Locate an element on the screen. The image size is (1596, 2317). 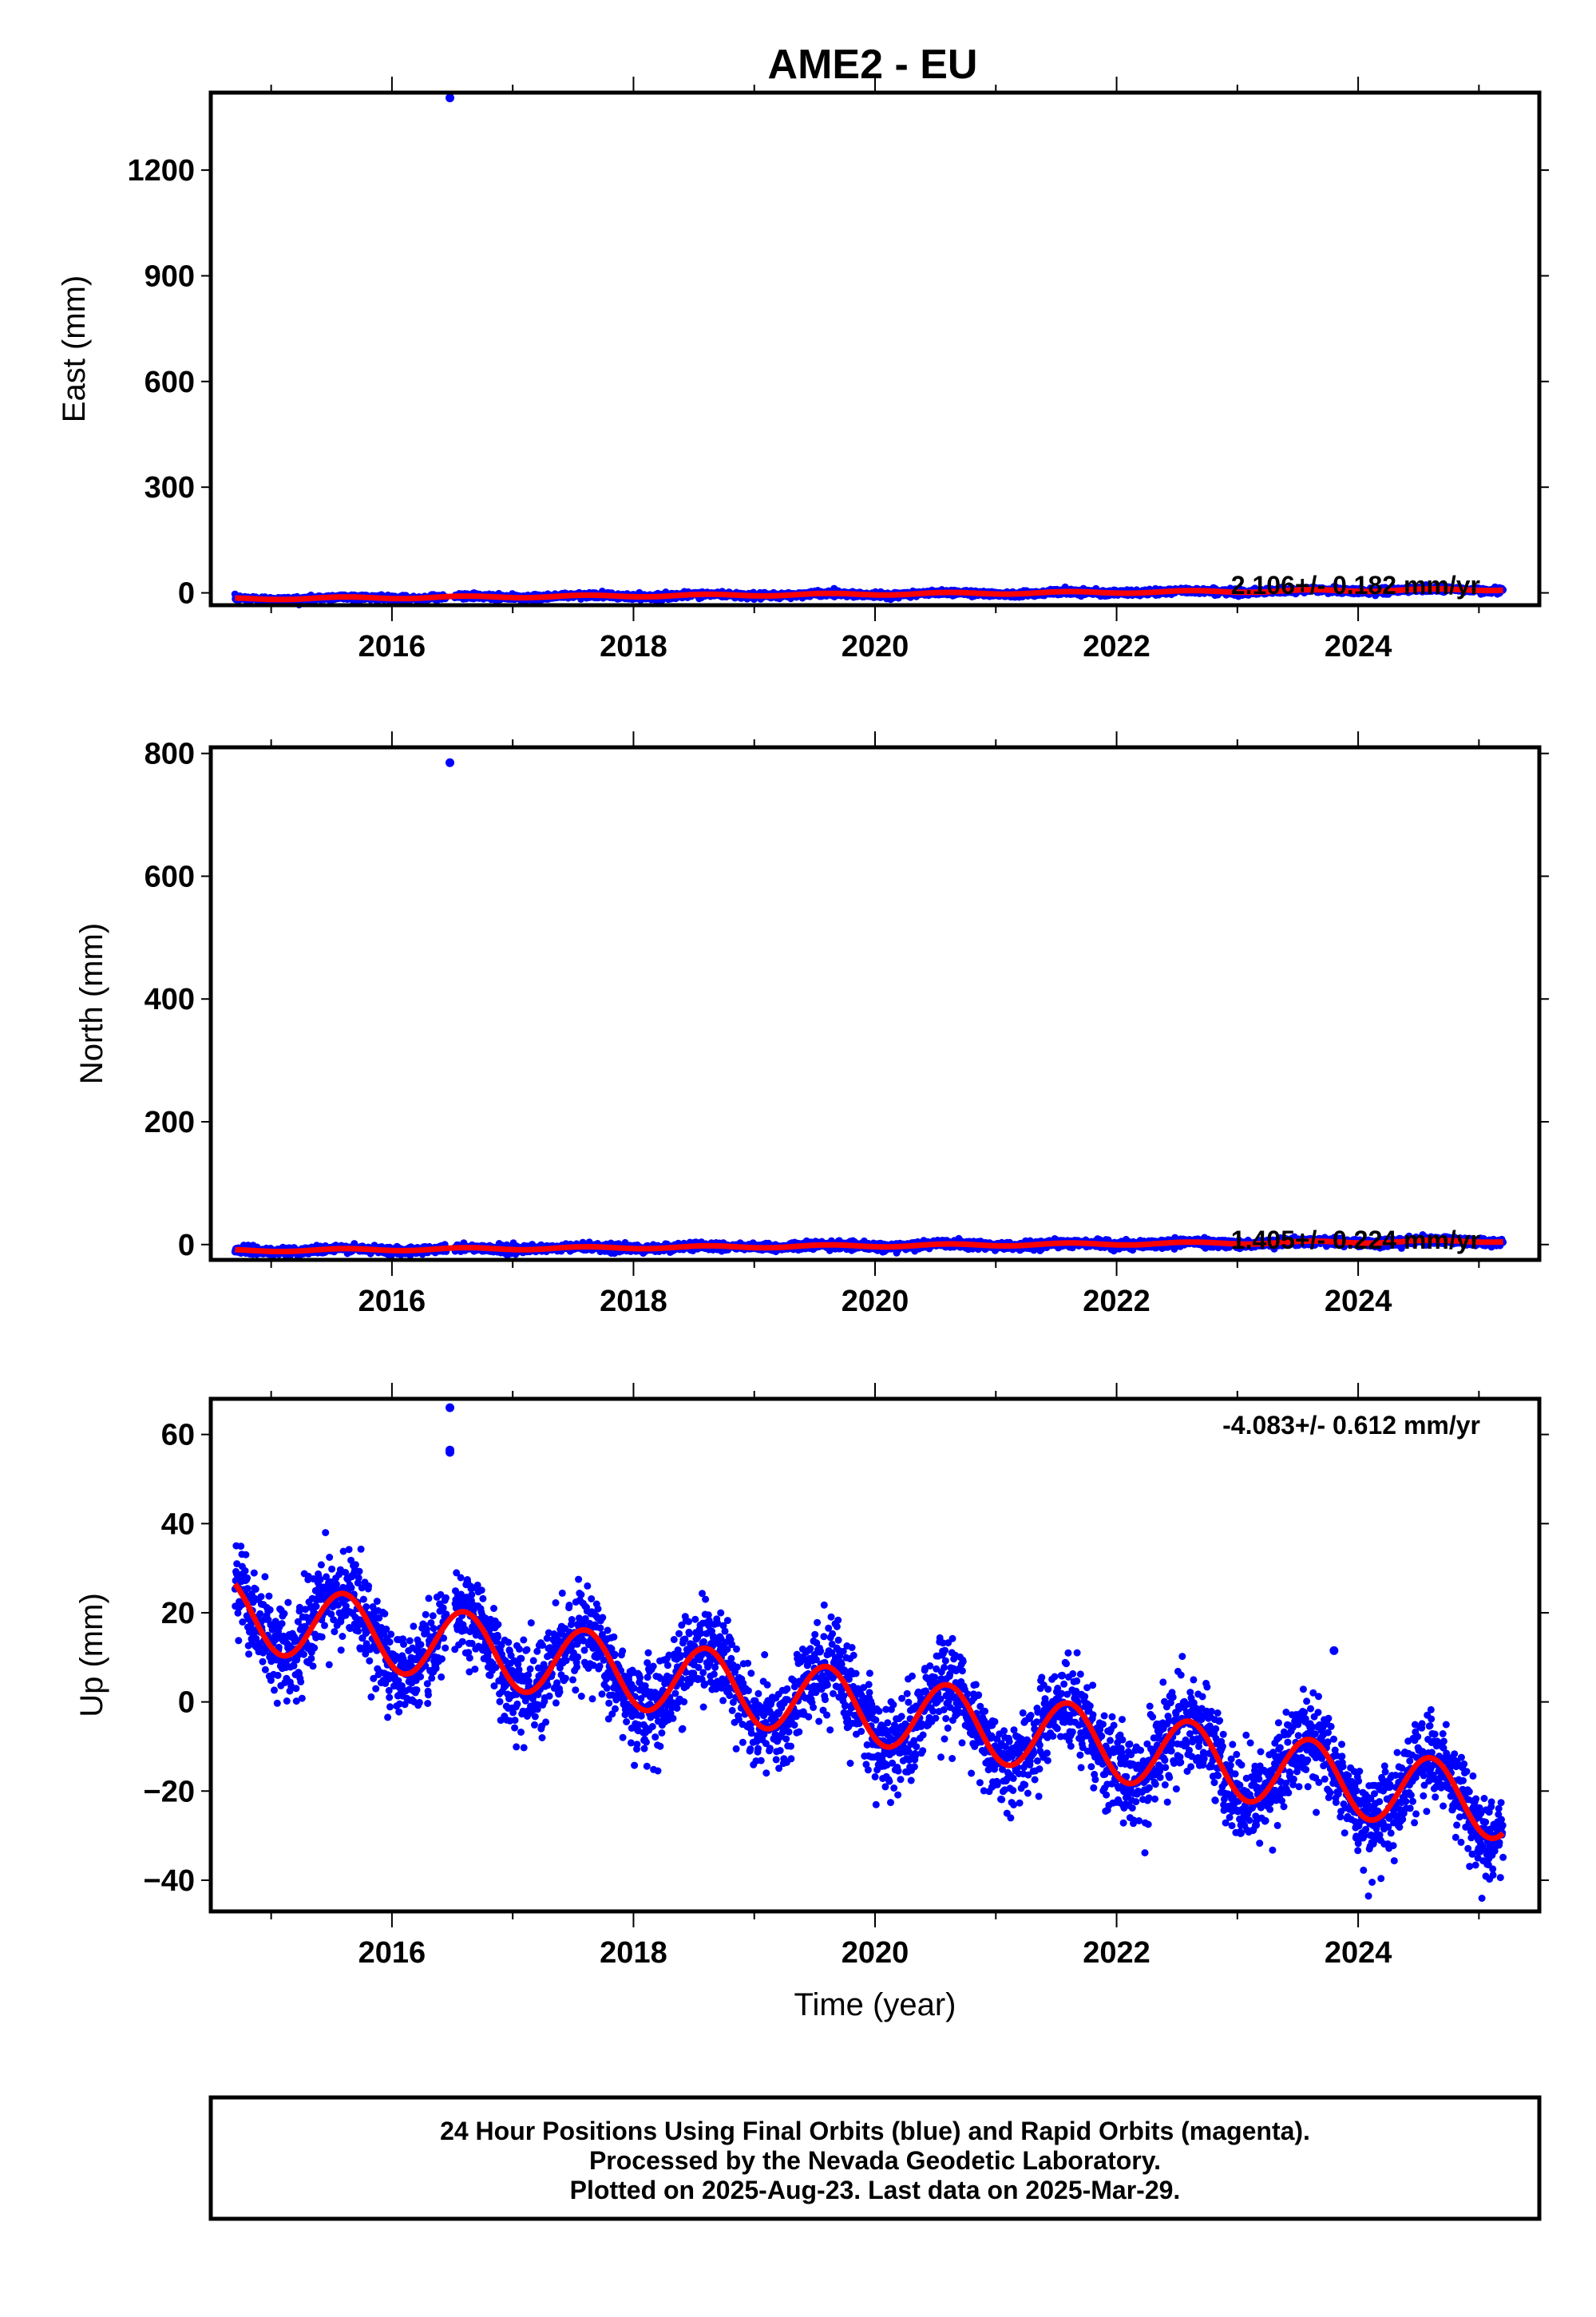
y-tick-label: 600 is located at coordinates (170, 382).